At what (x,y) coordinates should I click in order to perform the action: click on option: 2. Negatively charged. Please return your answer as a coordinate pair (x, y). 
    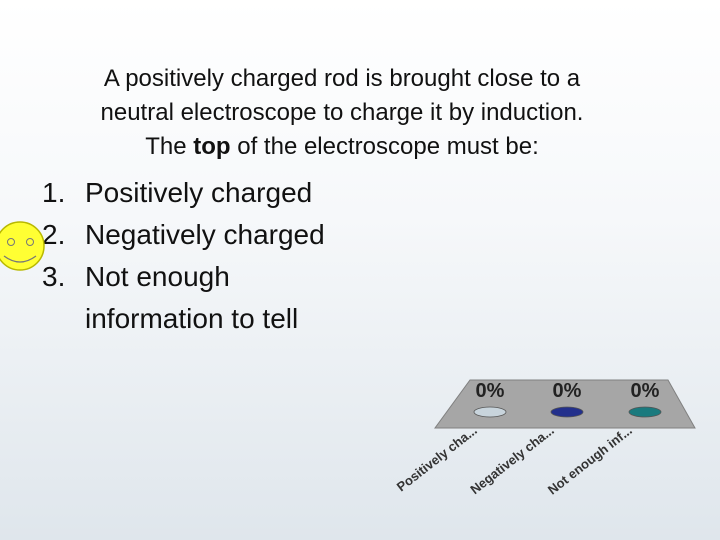
    Looking at the image, I should click on (186, 235).